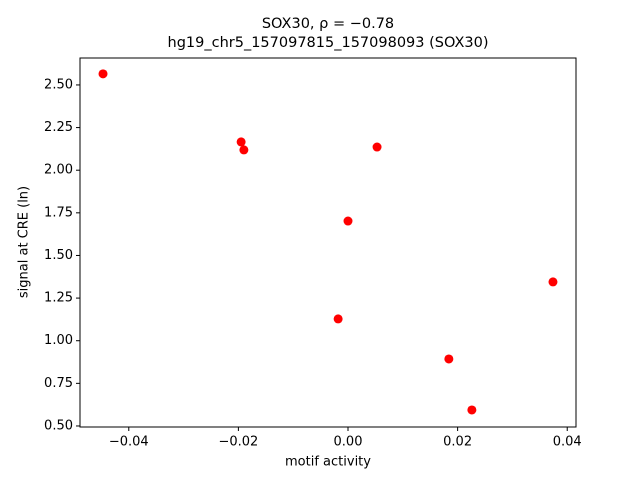  I want to click on y-tick-label: 2.00, so click(58, 170).